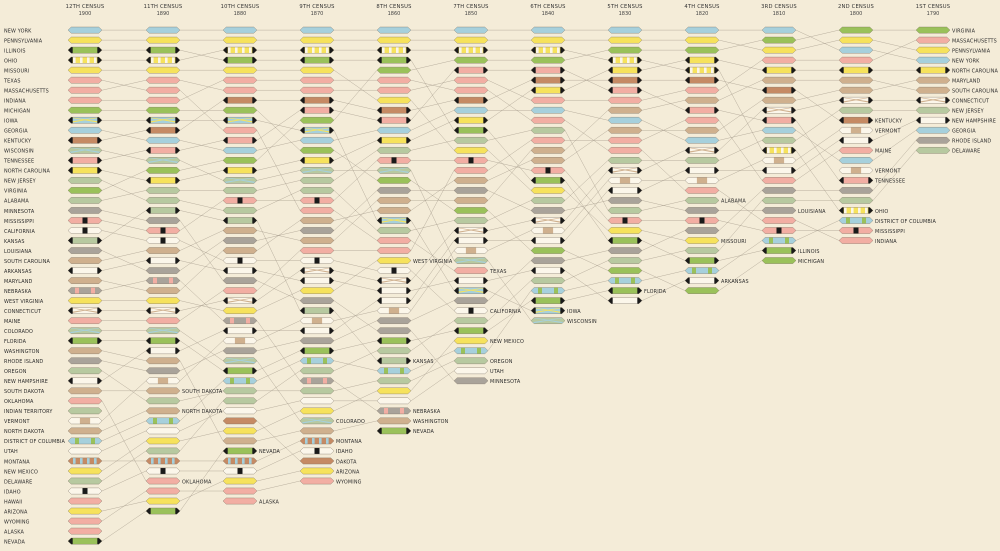 The image size is (1000, 551). I want to click on census-year: 1860, so click(394, 14).